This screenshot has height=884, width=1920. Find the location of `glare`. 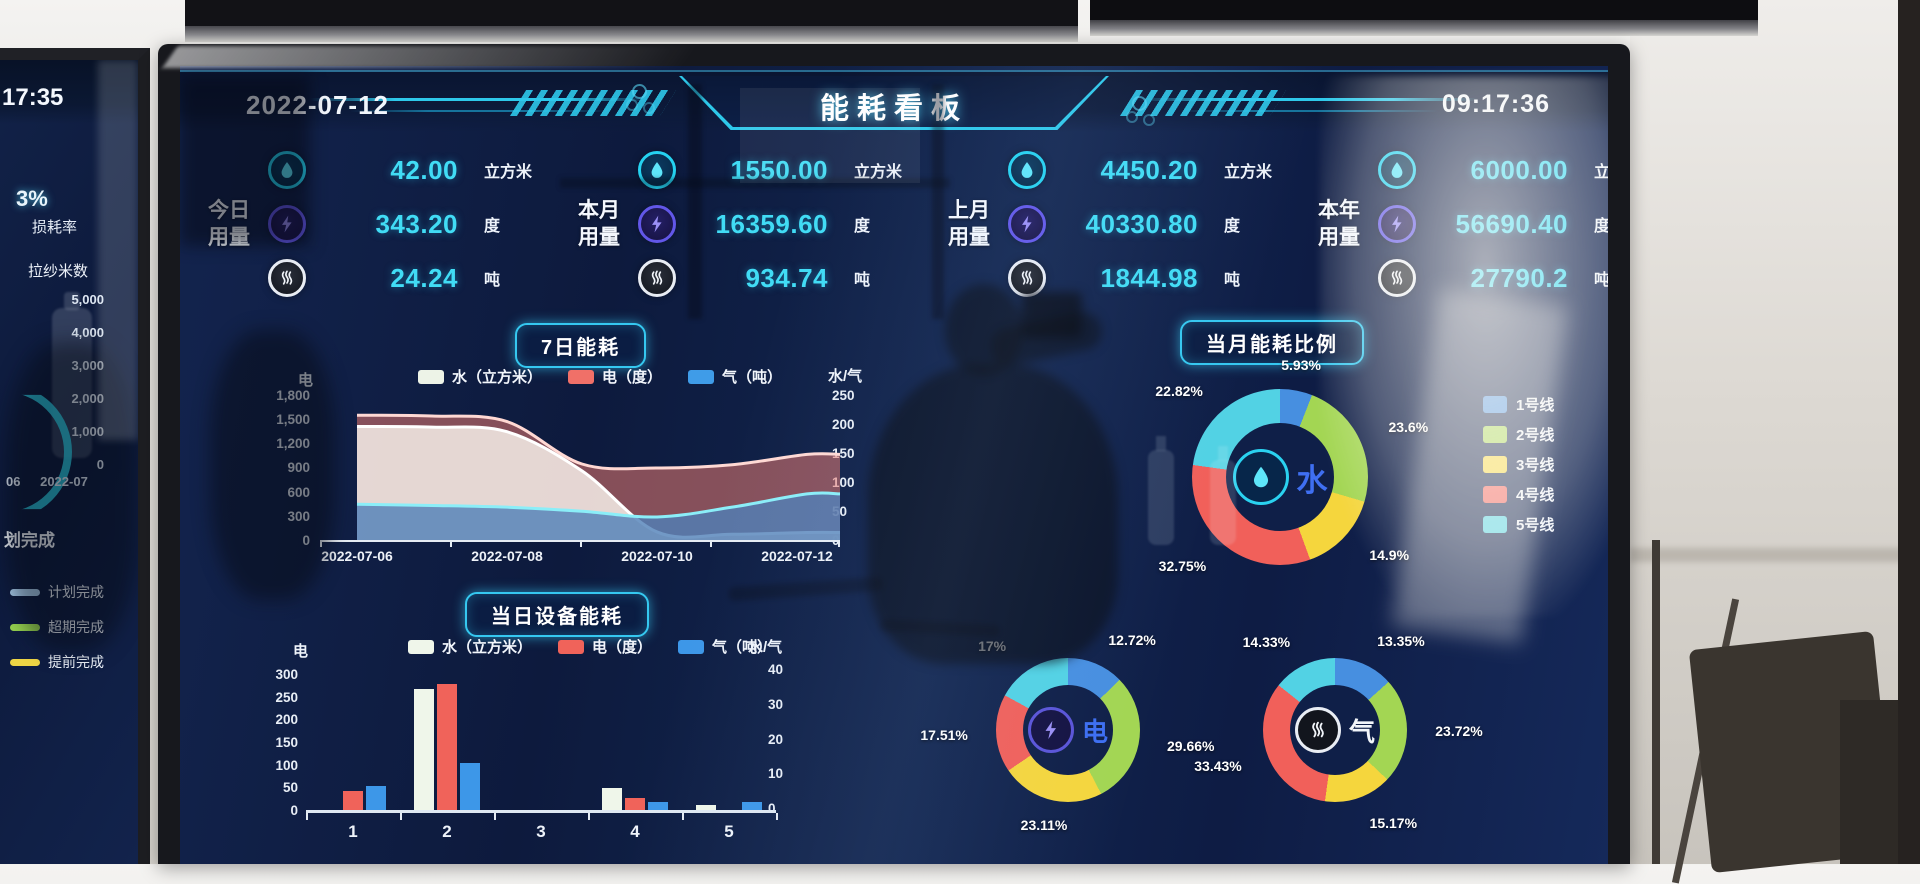

glare is located at coordinates (118, 250).